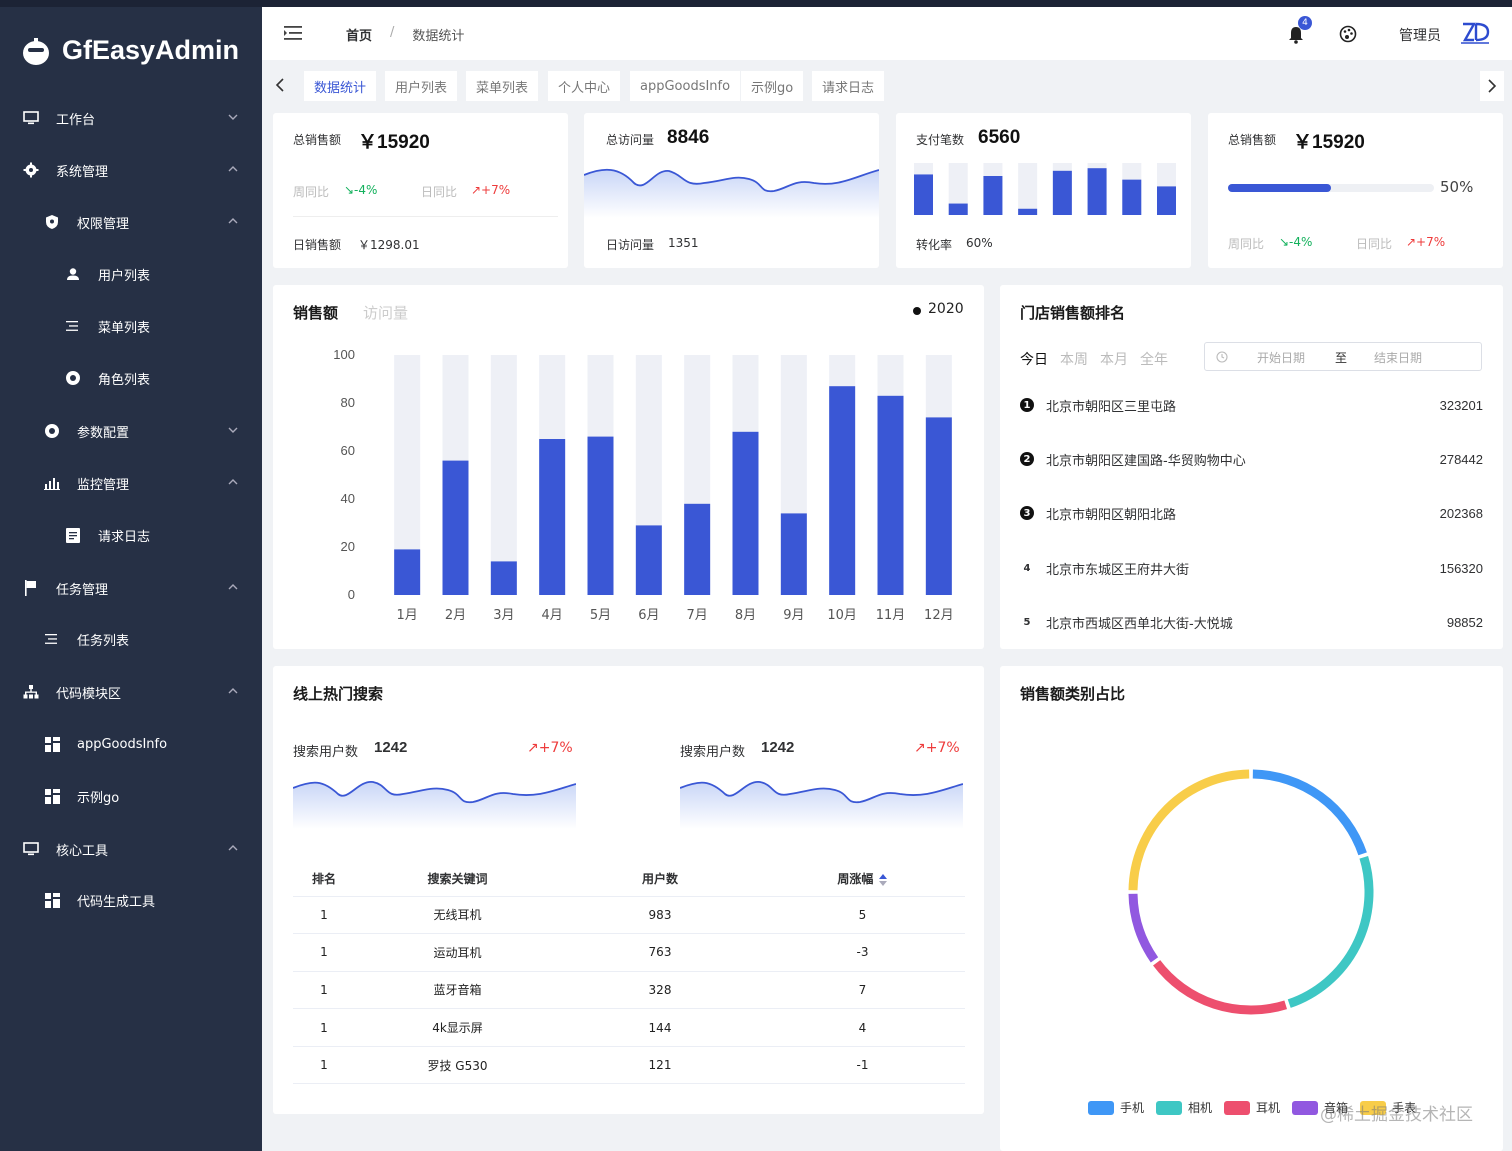  I want to click on chevron-right-icon, so click(1492, 86).